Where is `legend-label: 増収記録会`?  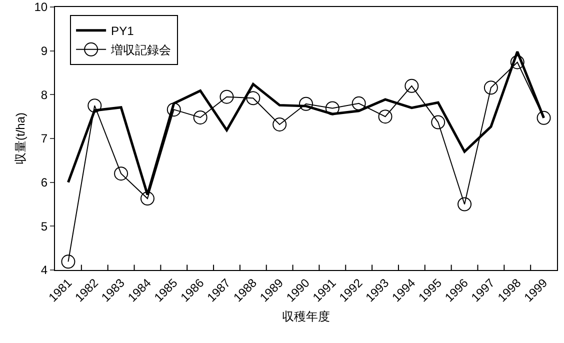 legend-label: 増収記録会 is located at coordinates (141, 50).